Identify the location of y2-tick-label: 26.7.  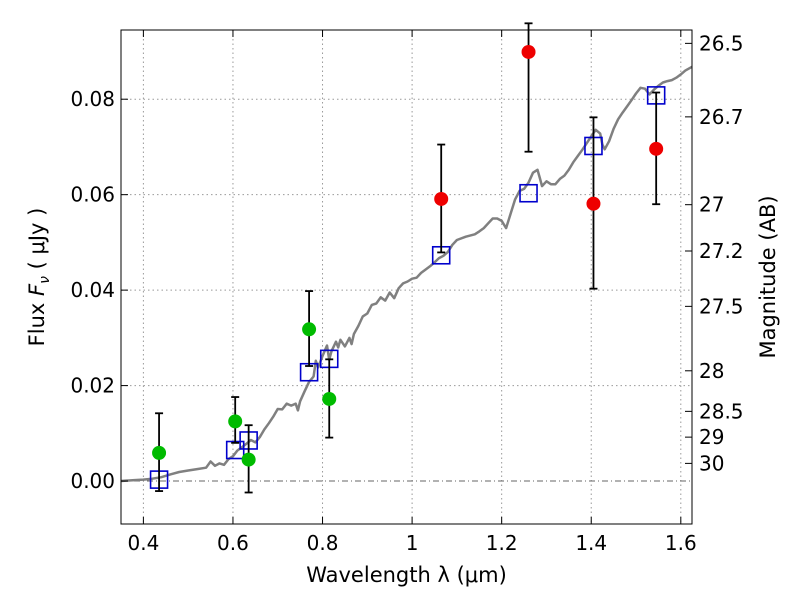
(721, 117).